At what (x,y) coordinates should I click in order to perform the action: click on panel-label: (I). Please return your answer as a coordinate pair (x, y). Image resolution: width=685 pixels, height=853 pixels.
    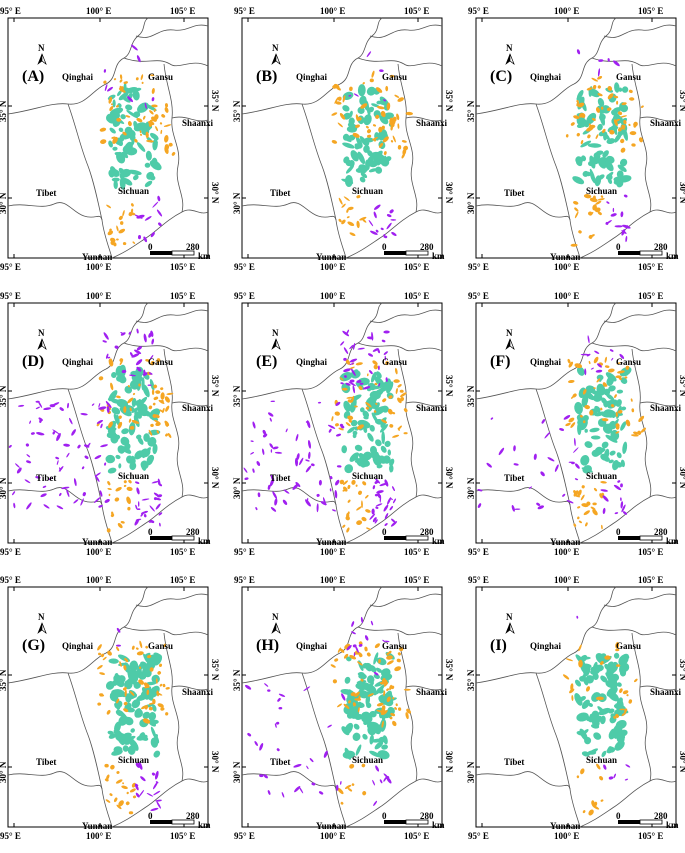
    Looking at the image, I should click on (498, 645).